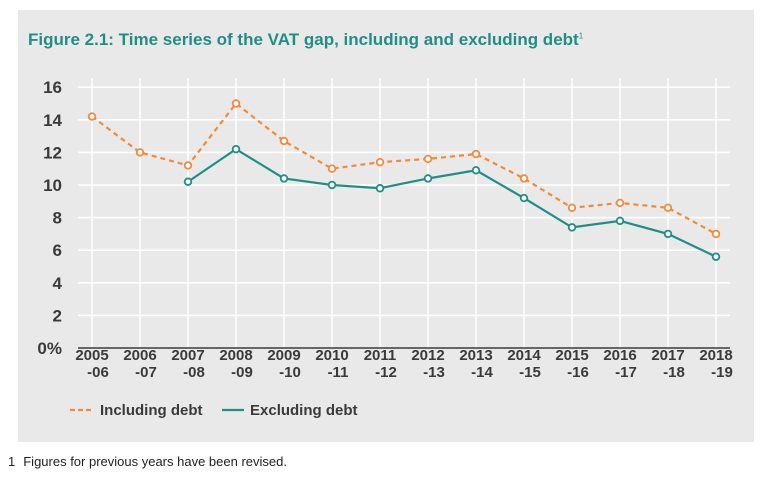  What do you see at coordinates (214, 410) in the screenshot?
I see `legend: Including debt Excluding debt` at bounding box center [214, 410].